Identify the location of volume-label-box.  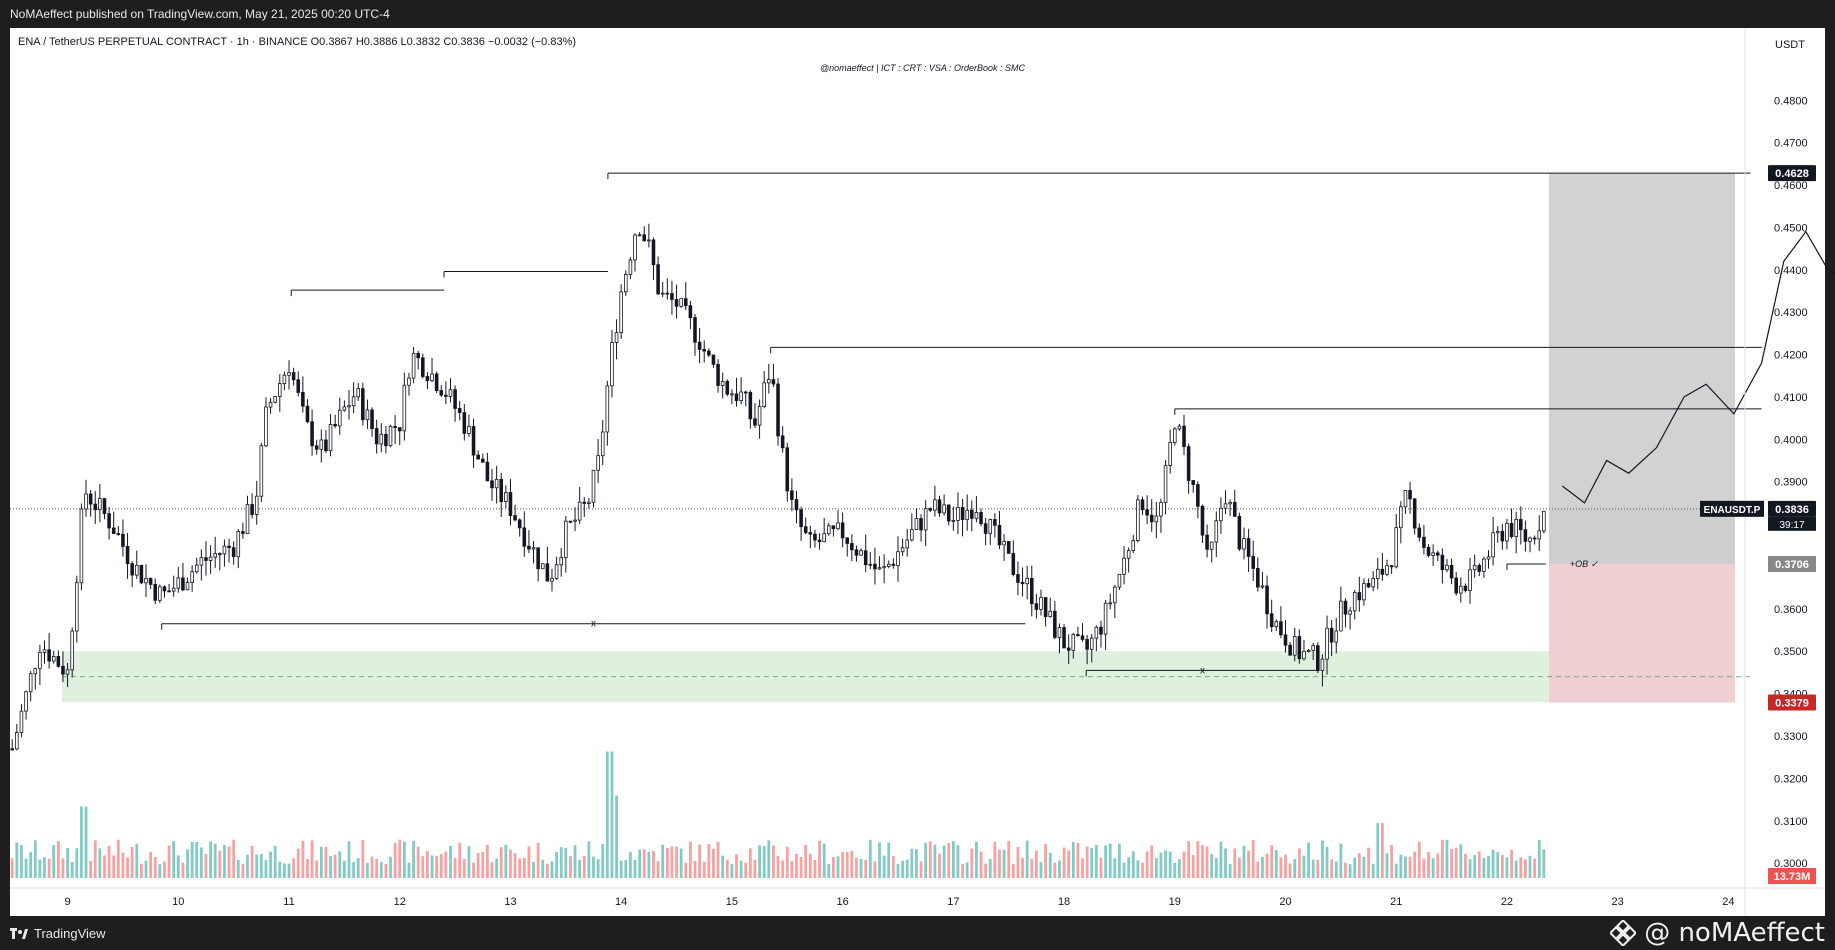
(1792, 876).